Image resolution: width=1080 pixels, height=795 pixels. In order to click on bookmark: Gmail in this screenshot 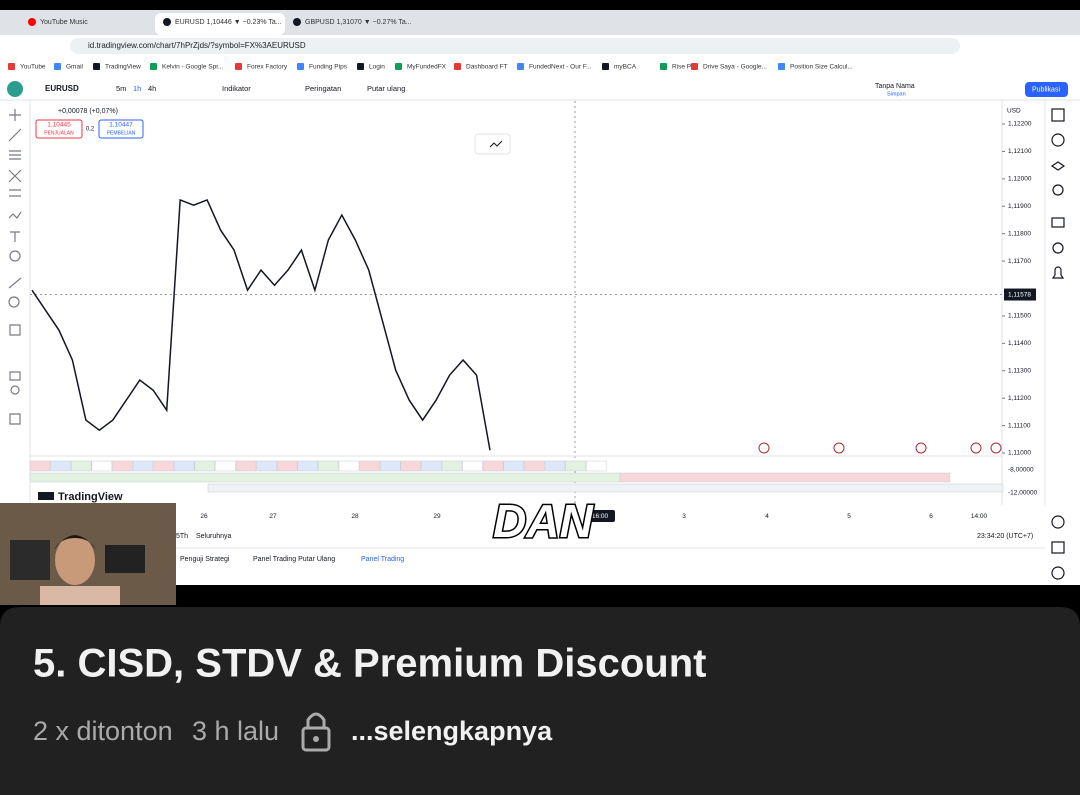, I will do `click(75, 67)`.